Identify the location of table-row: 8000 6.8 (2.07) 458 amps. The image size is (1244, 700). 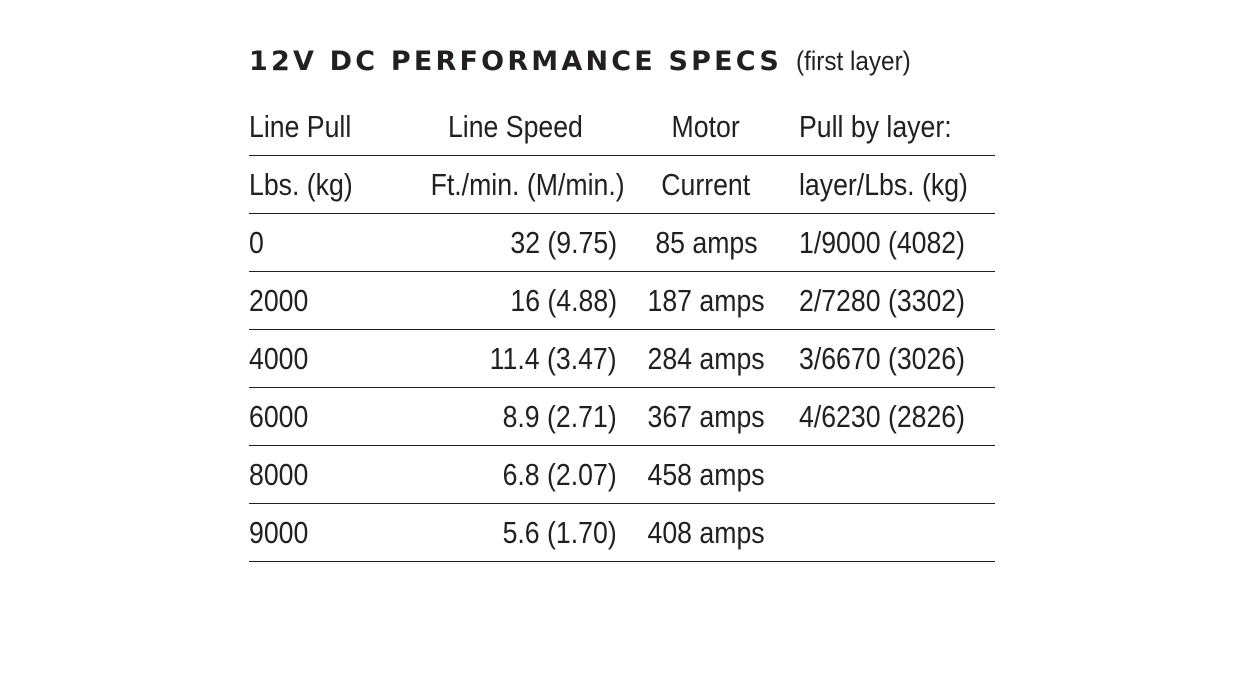
(622, 474).